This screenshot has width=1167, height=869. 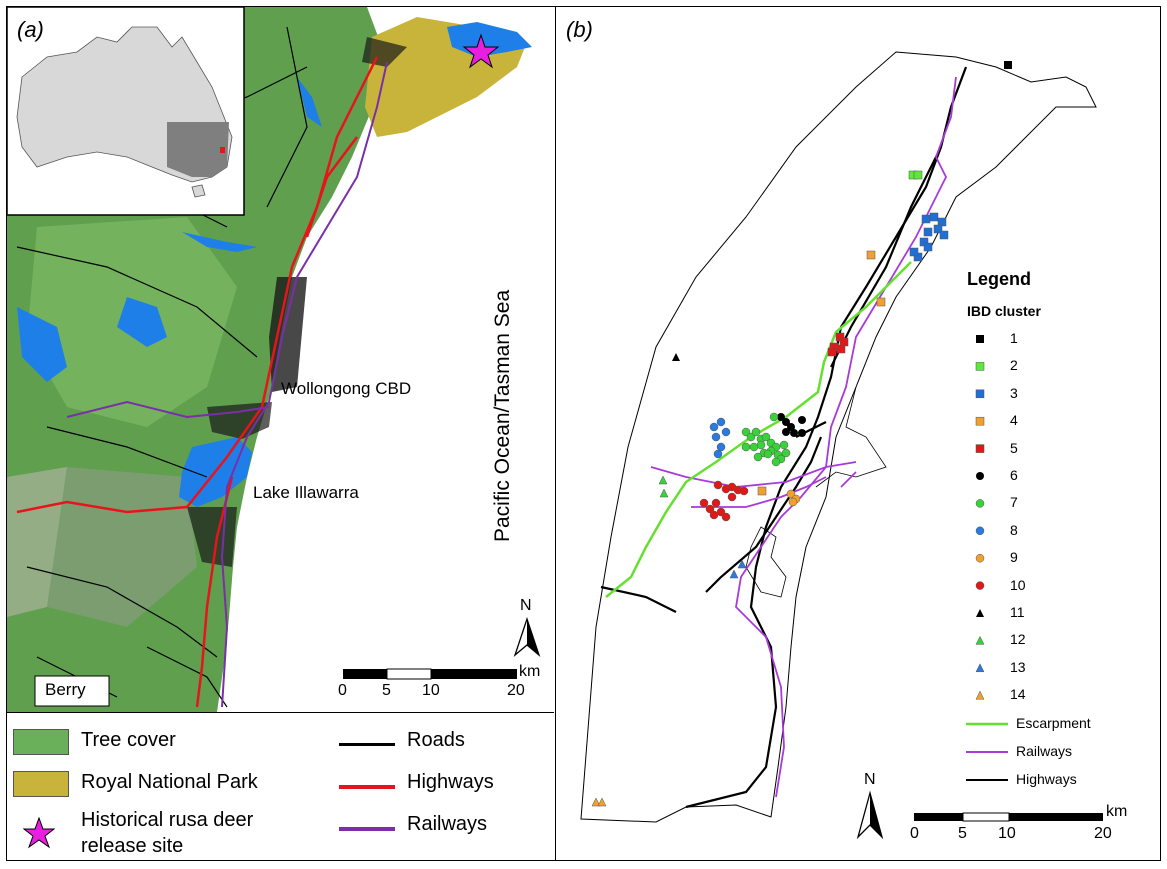 What do you see at coordinates (1007, 833) in the screenshot?
I see `scale-b-tick-10: 10` at bounding box center [1007, 833].